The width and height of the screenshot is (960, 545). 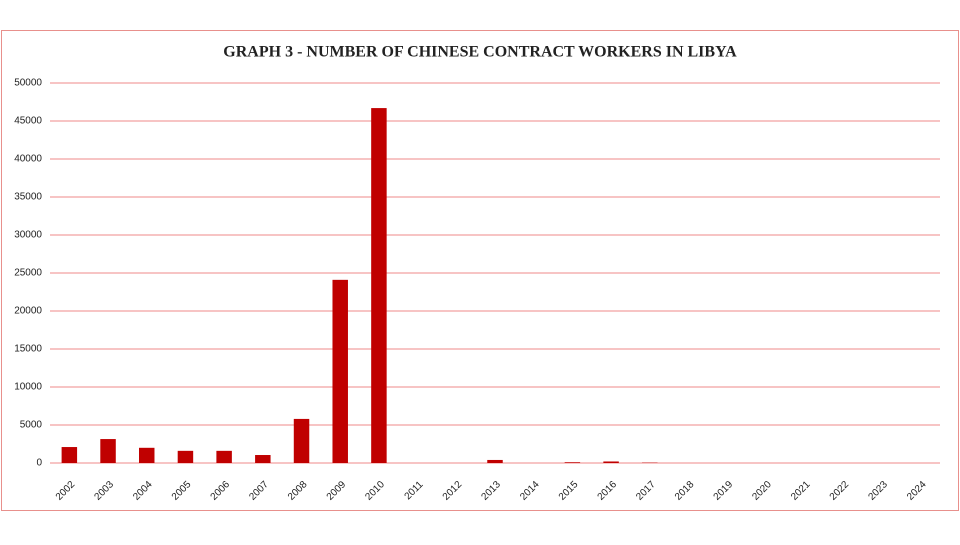 What do you see at coordinates (28, 121) in the screenshot?
I see `y-tick-label: 45000` at bounding box center [28, 121].